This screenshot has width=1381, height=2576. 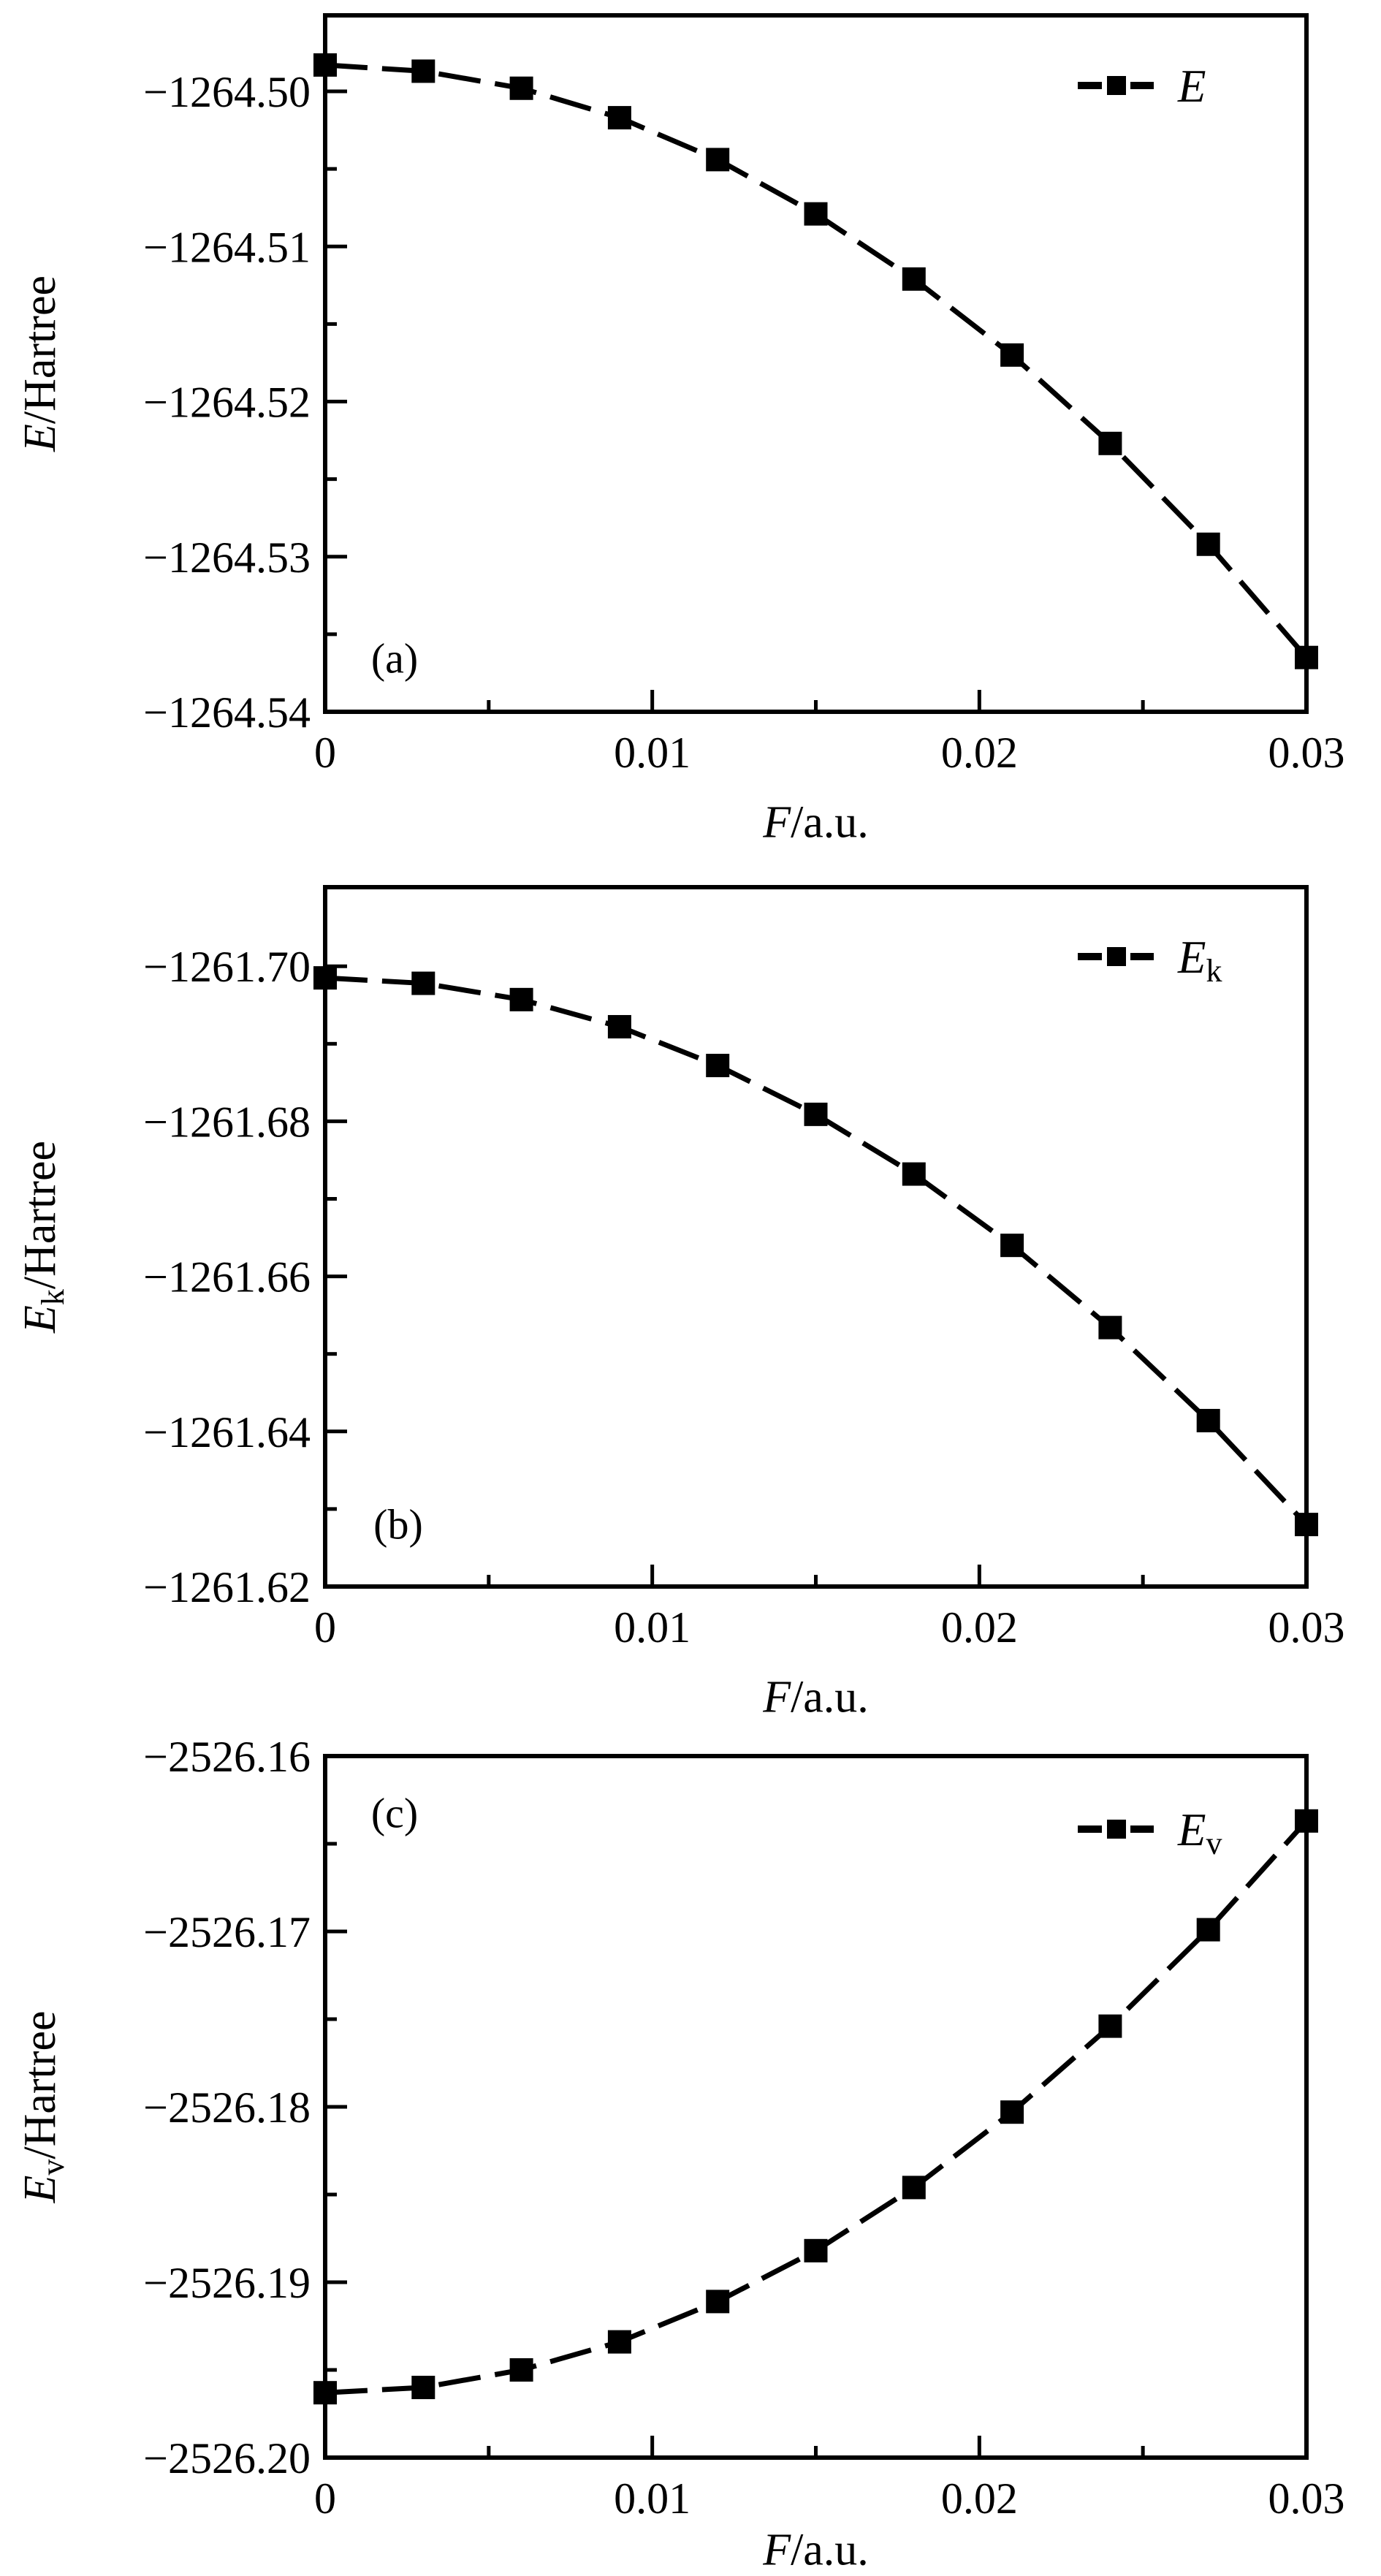 I want to click on y-axis-label: Ek/Hartree, so click(x=43, y=1238).